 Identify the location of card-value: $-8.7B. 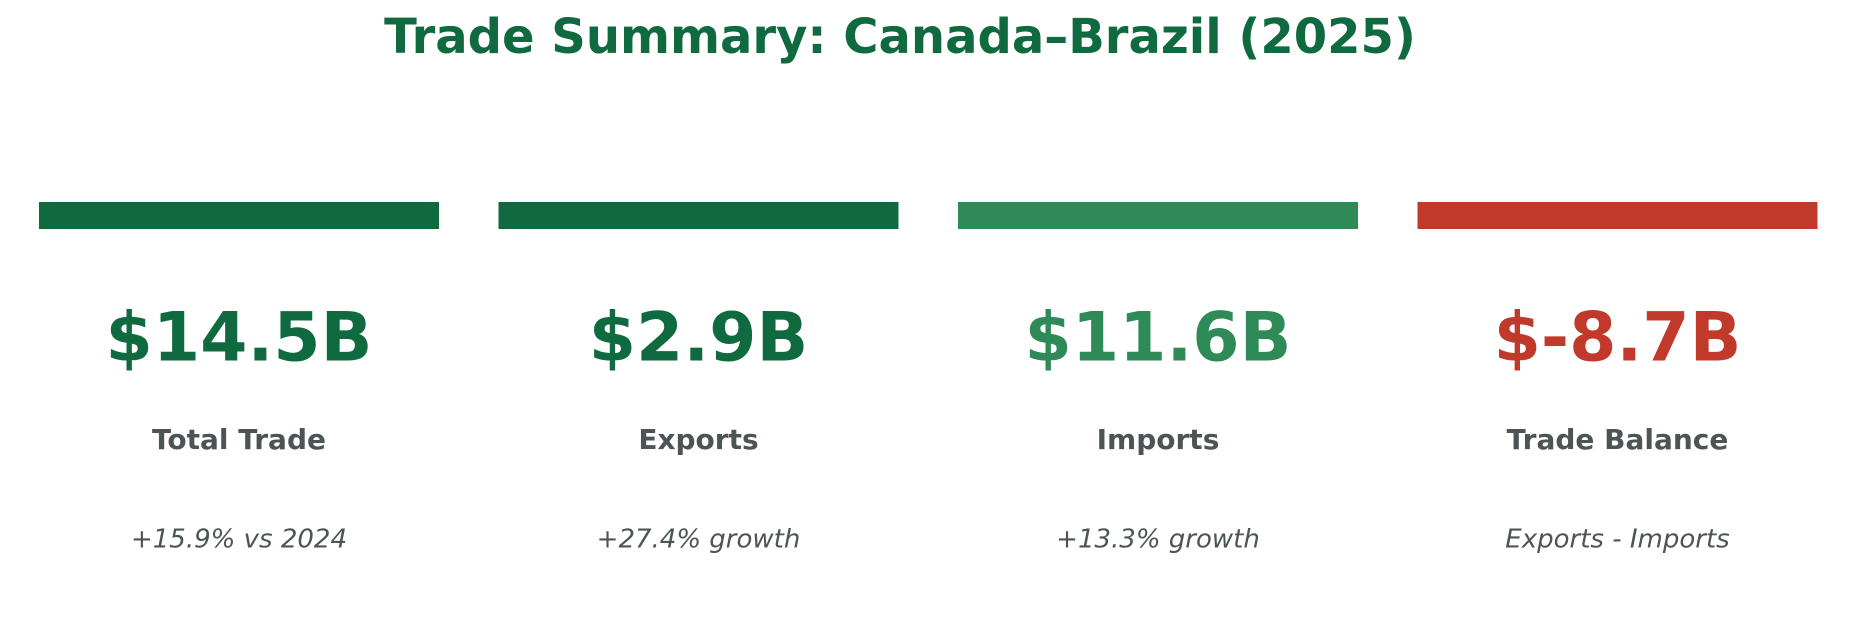
(1618, 338).